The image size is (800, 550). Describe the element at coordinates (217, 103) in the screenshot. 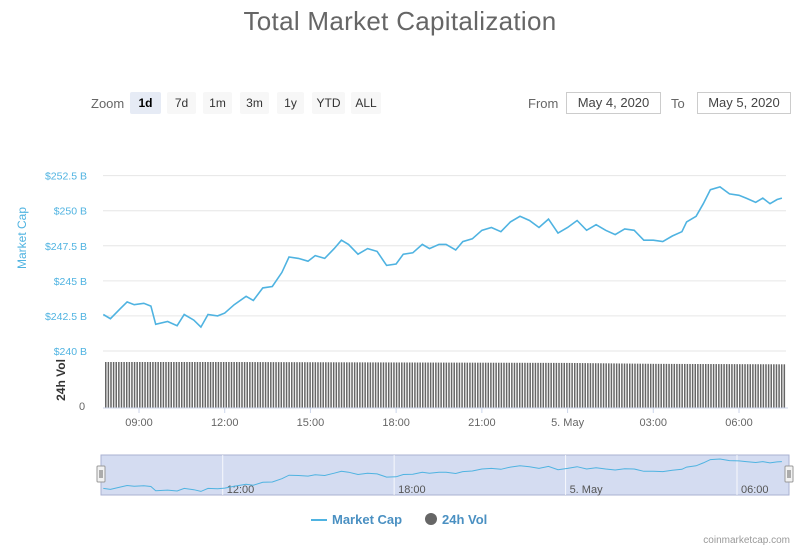

I see `zoom-button-1m: 1m` at that location.